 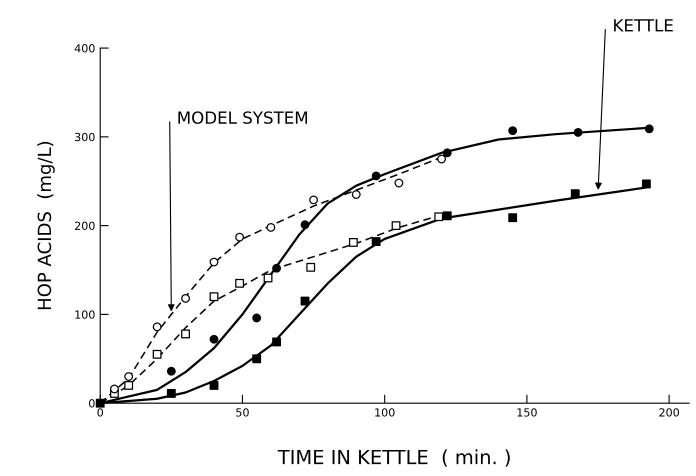 What do you see at coordinates (394, 458) in the screenshot?
I see `x-axis-title: TIME IN KETTLE ( min. )` at bounding box center [394, 458].